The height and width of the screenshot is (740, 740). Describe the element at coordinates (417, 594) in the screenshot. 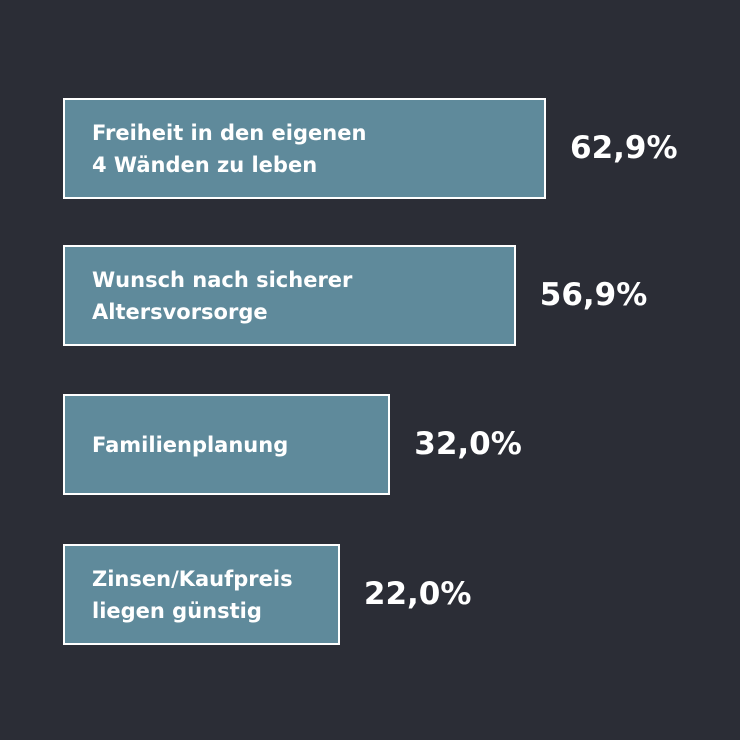

I see `value-label: 22,0%` at that location.